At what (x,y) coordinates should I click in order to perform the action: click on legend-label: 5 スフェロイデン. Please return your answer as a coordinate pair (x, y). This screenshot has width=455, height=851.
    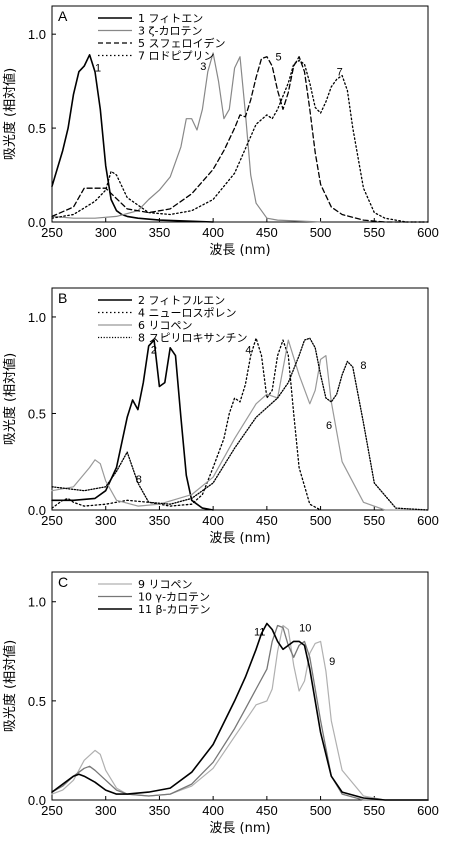
    Looking at the image, I should click on (182, 43).